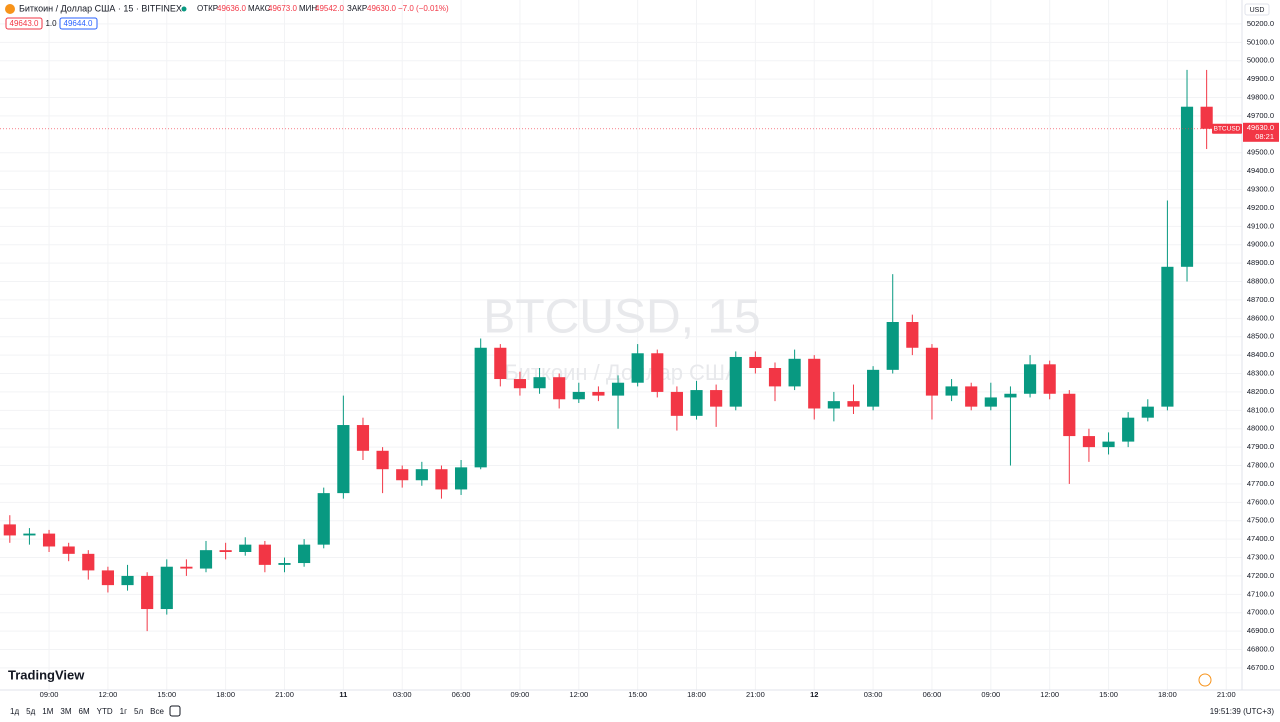 The width and height of the screenshot is (1280, 722). Describe the element at coordinates (1260, 612) in the screenshot. I see `y-tick-label: 47000.0` at that location.